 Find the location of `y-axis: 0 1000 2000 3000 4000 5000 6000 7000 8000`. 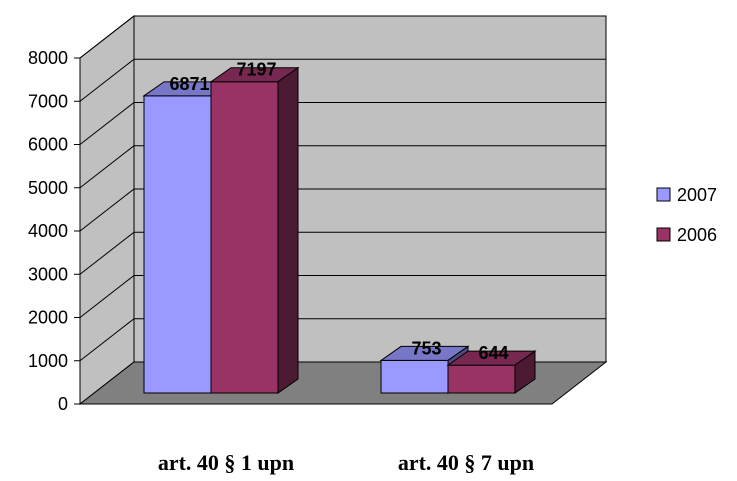

y-axis: 0 1000 2000 3000 4000 5000 6000 7000 8000 is located at coordinates (54, 231).